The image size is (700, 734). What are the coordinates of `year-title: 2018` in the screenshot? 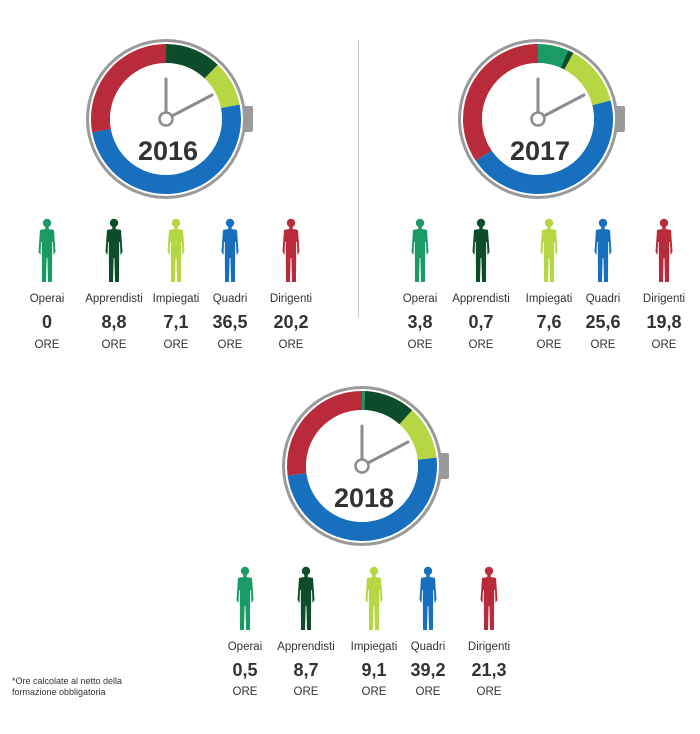 It's located at (364, 498).